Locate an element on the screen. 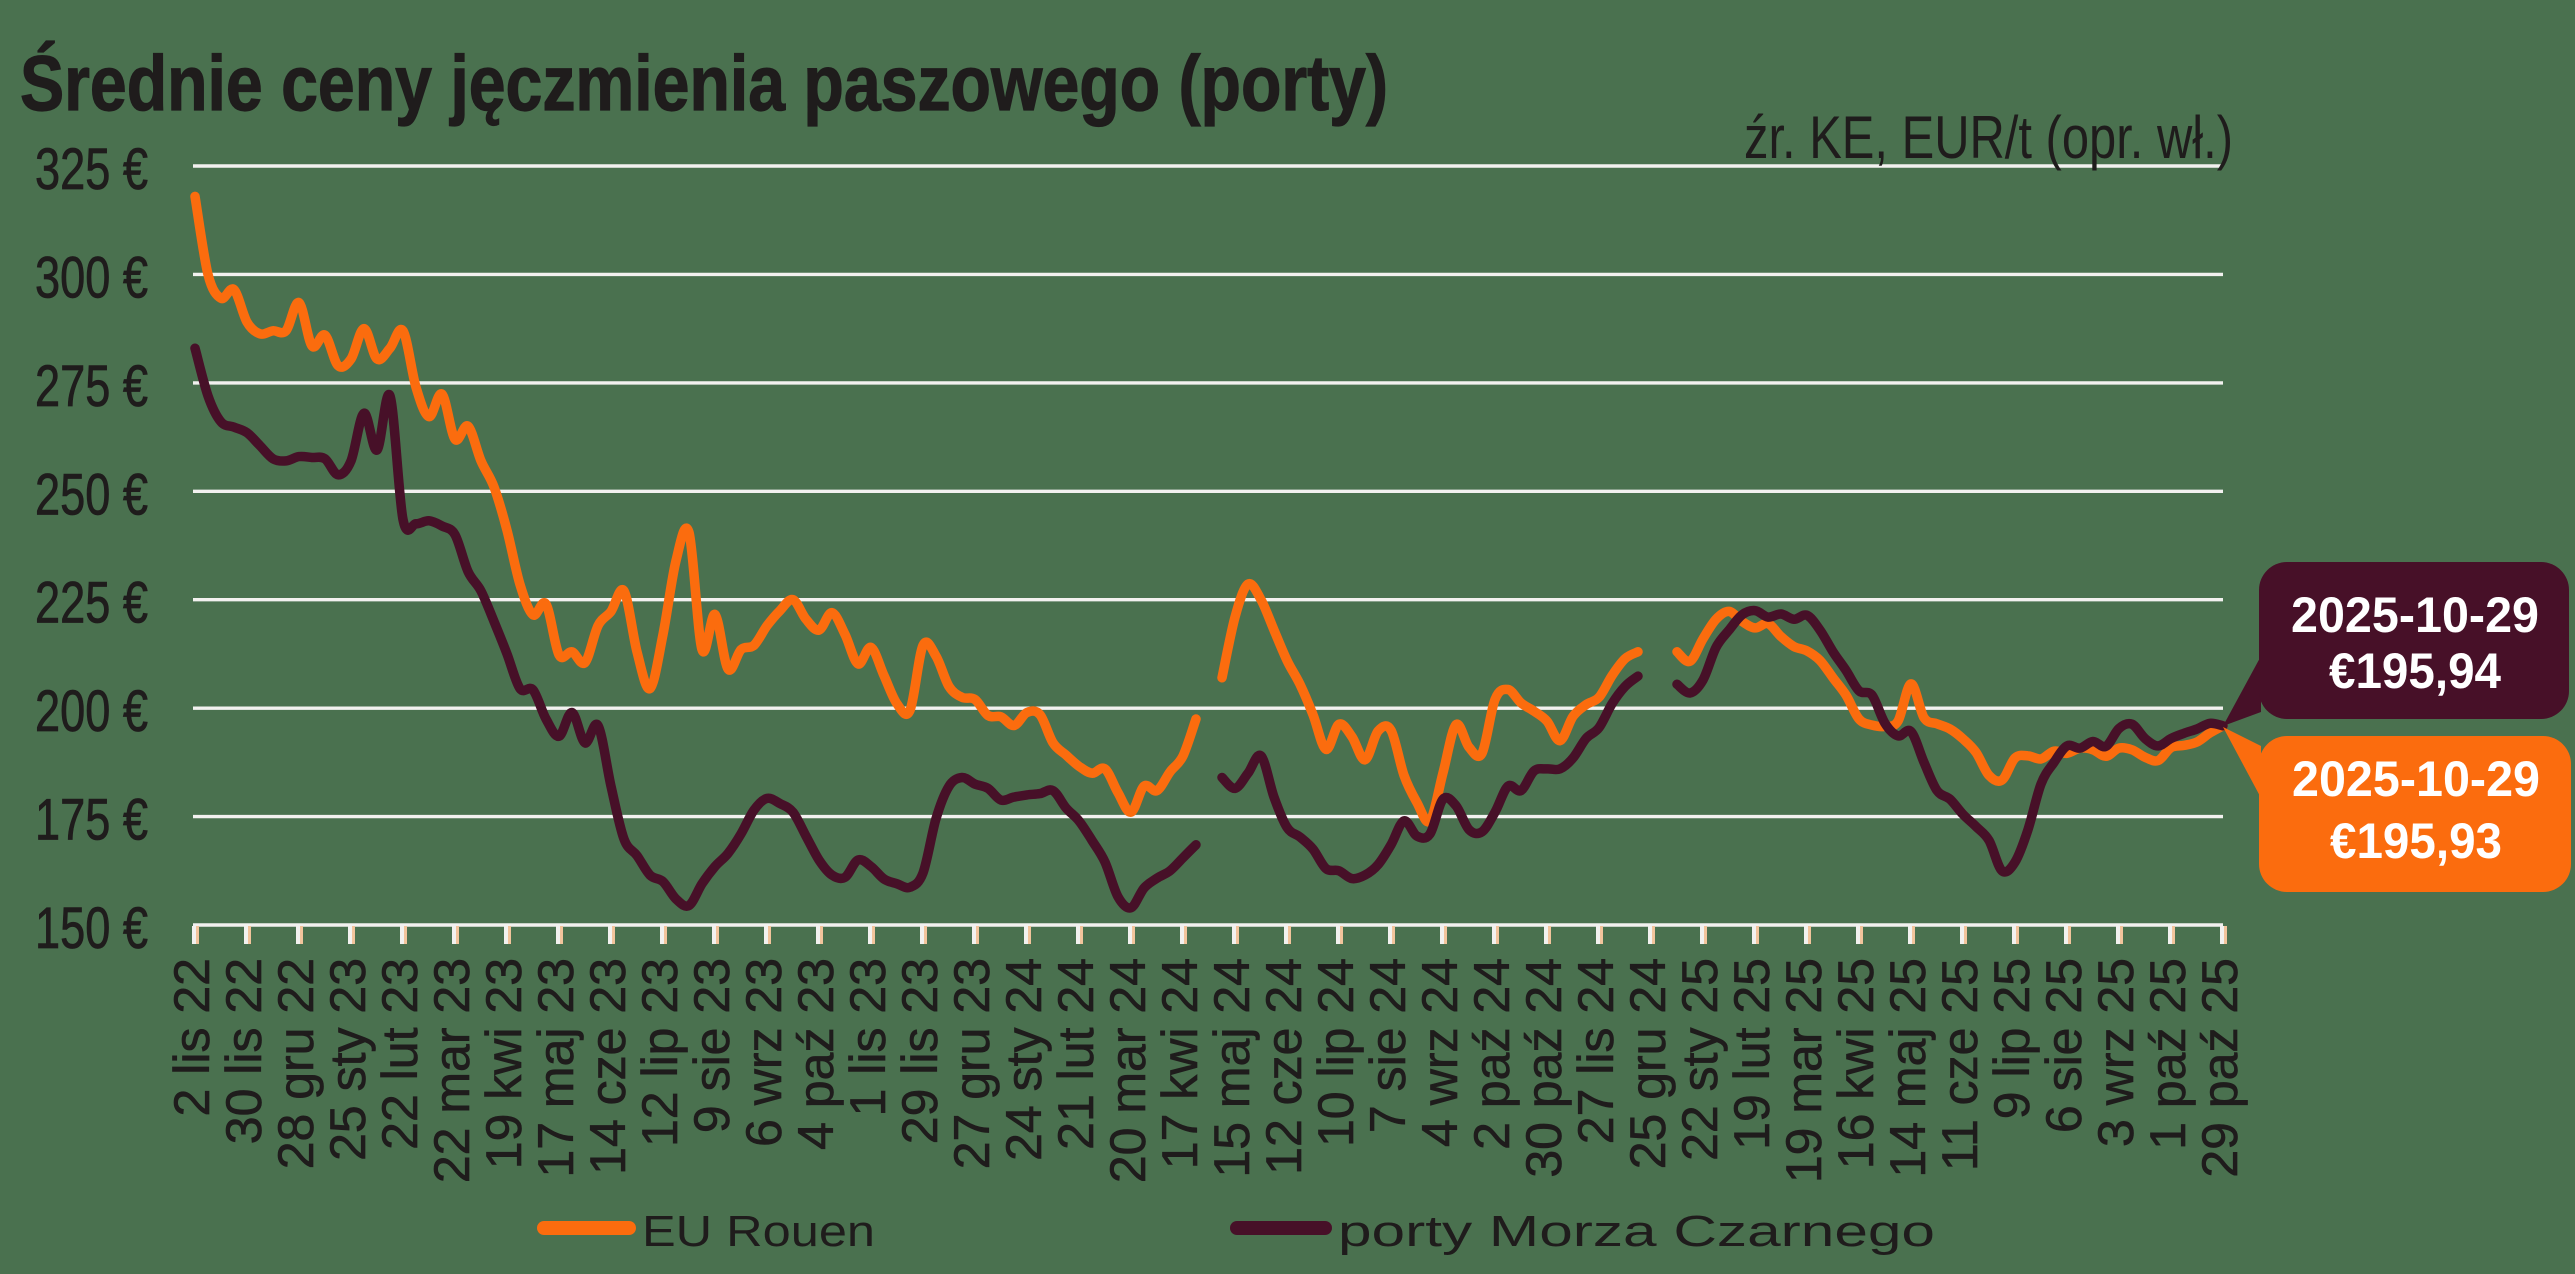  svg-text: 22 lut 23 is located at coordinates (400, 1054).